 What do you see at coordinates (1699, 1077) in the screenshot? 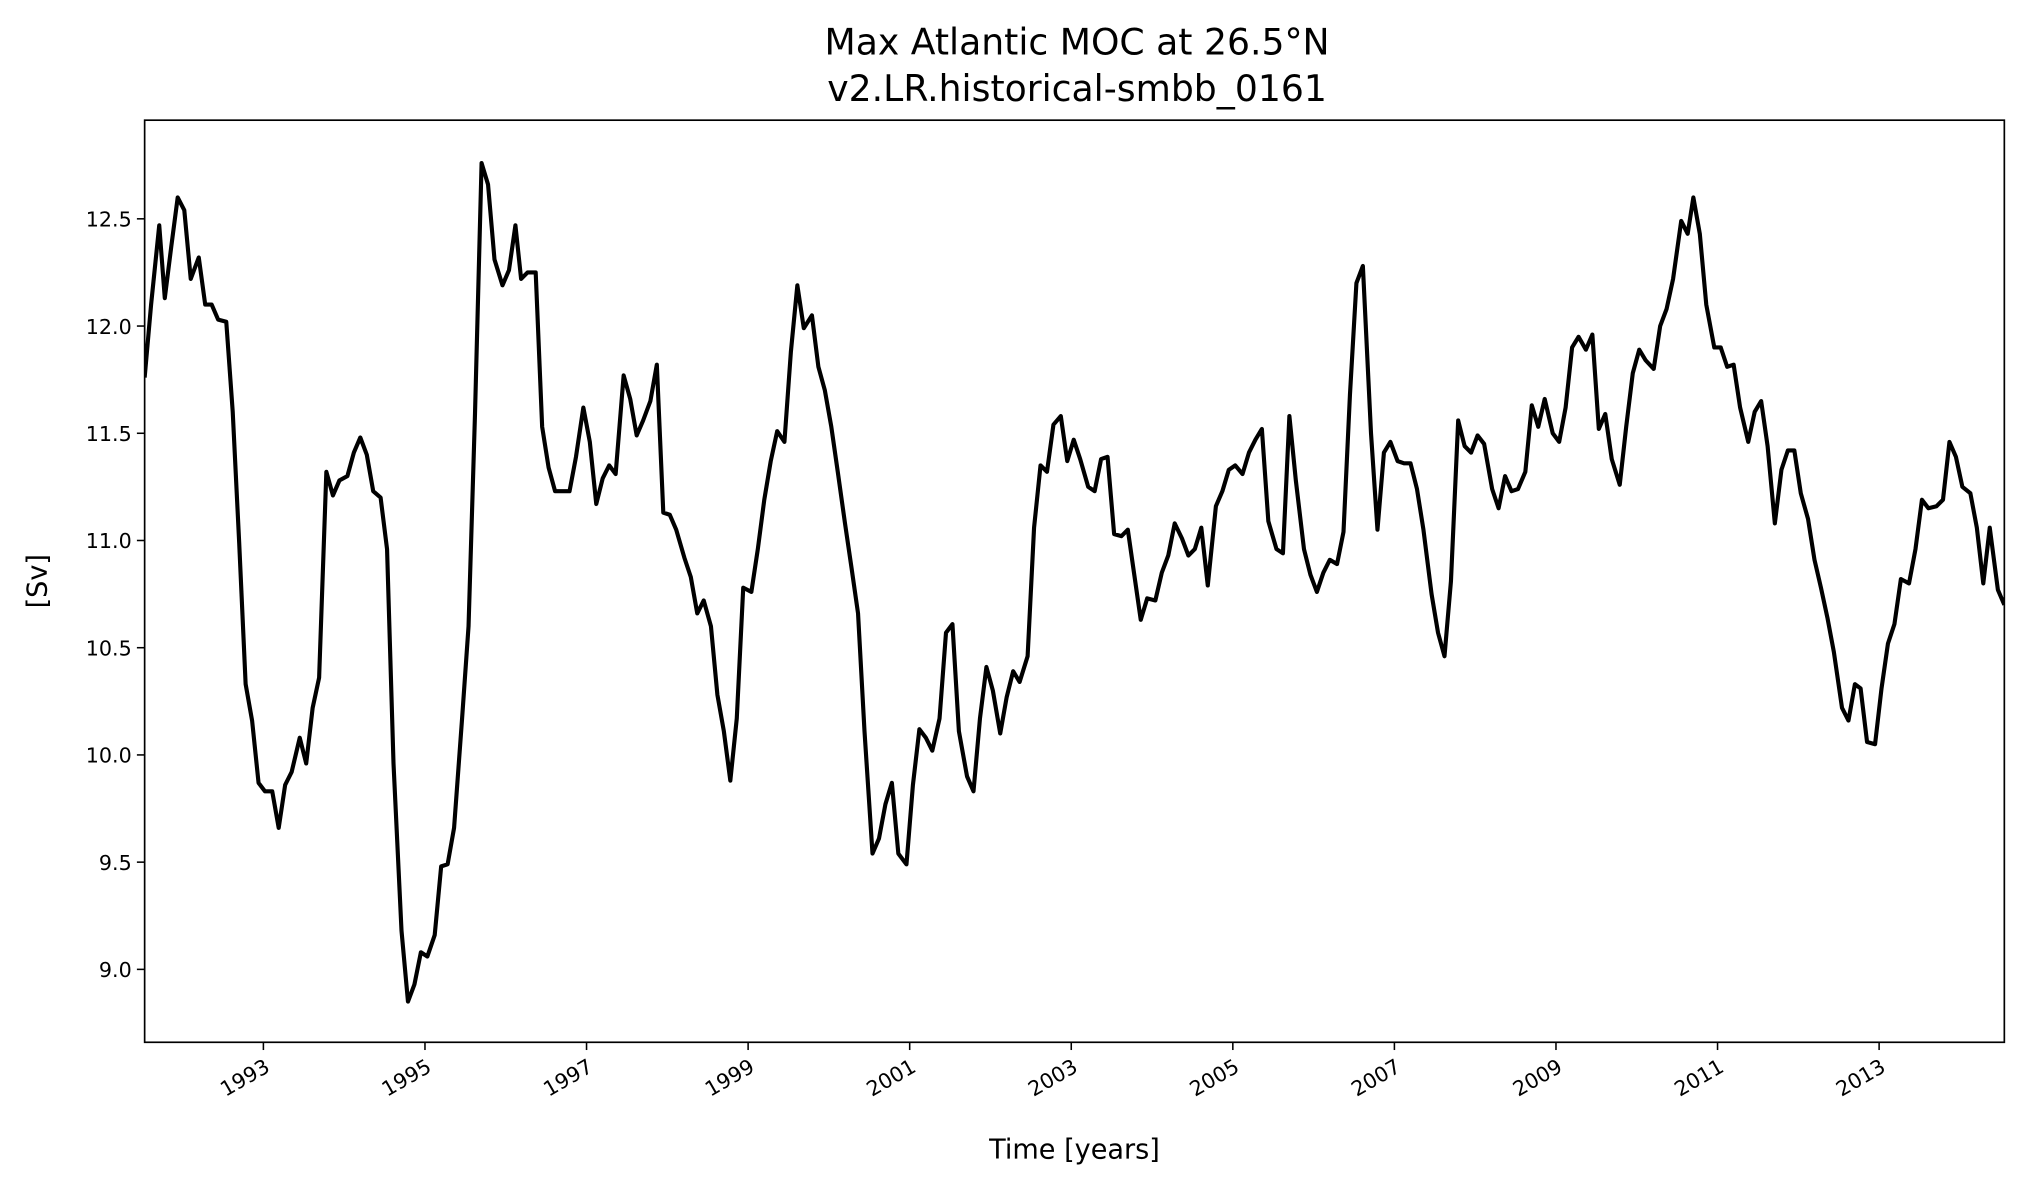
I see `x-tick-label: 2011` at bounding box center [1699, 1077].